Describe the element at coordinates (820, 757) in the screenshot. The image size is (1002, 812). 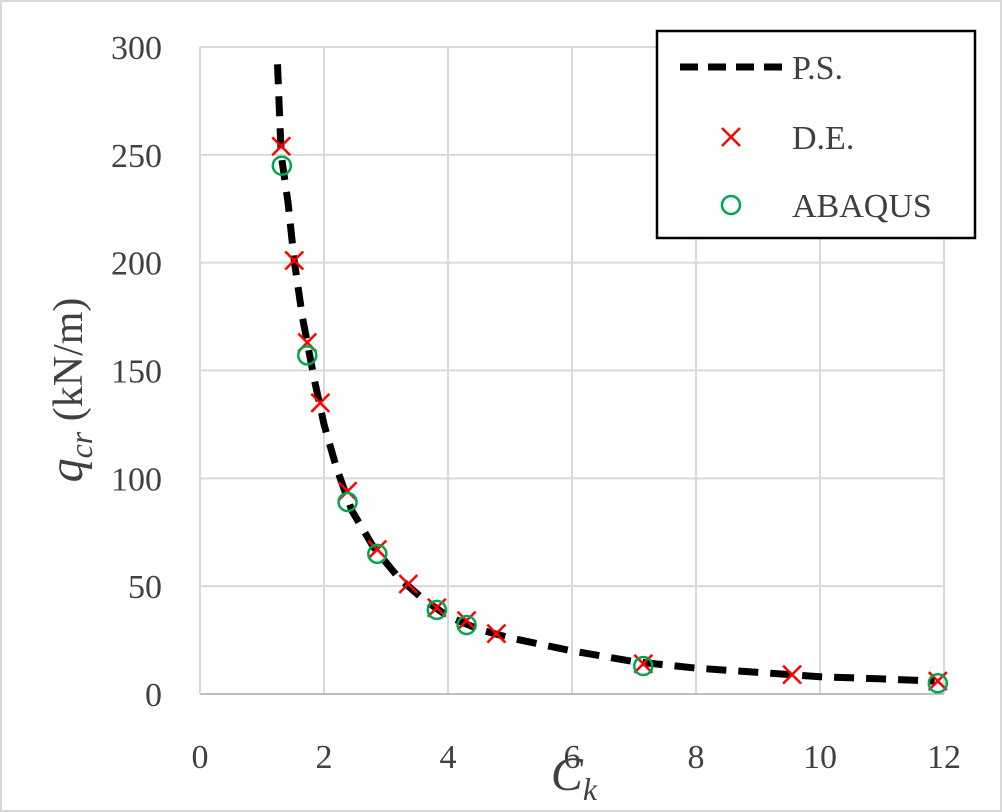
I see `x-tick-label: 10` at that location.